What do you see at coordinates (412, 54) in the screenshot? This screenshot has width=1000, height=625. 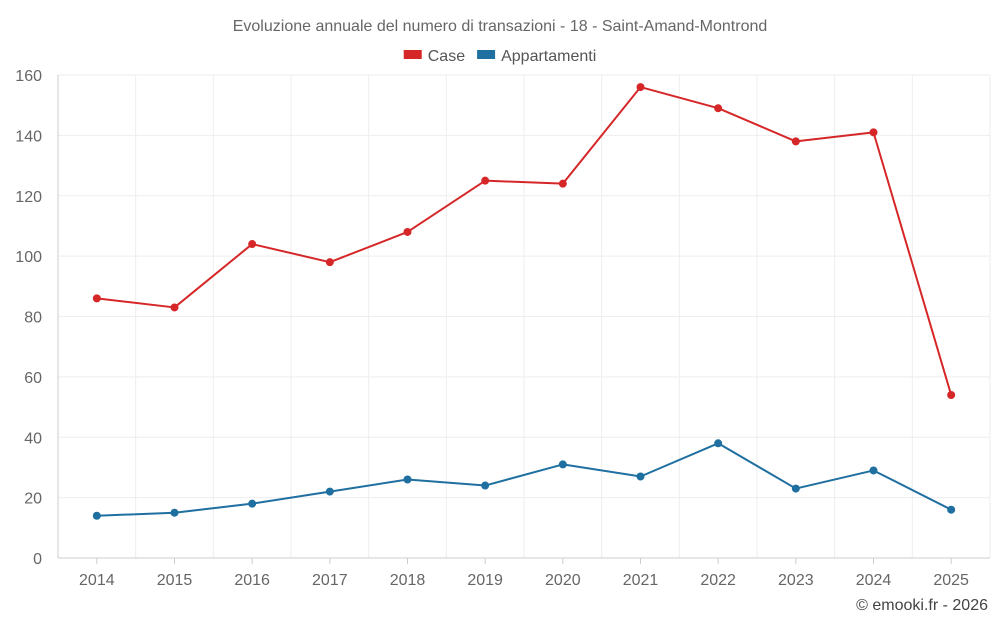 I see `legend-swatch-case` at bounding box center [412, 54].